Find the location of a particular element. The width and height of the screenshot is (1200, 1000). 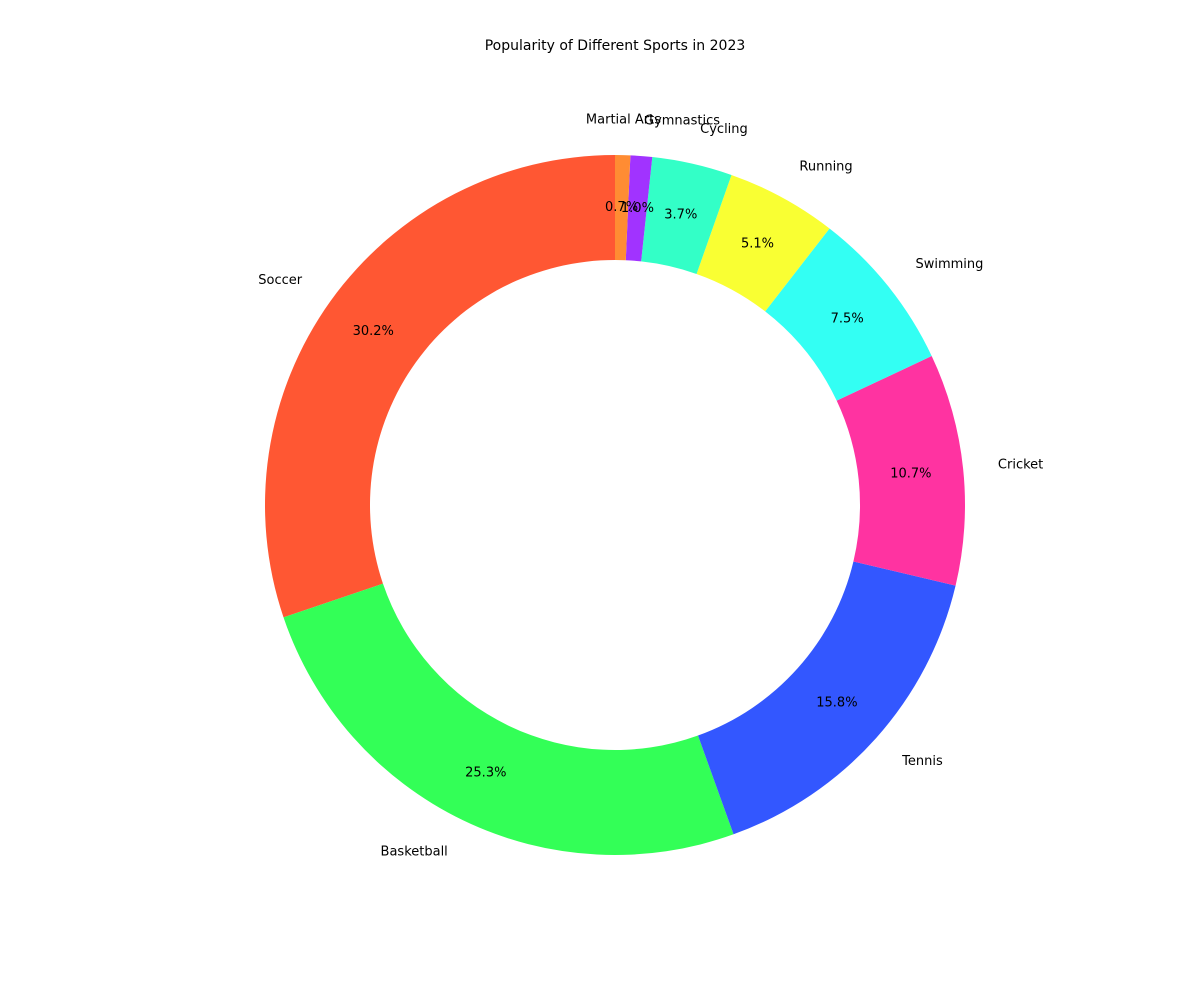

value-label-gymnastics: 1.0% is located at coordinates (637, 208).